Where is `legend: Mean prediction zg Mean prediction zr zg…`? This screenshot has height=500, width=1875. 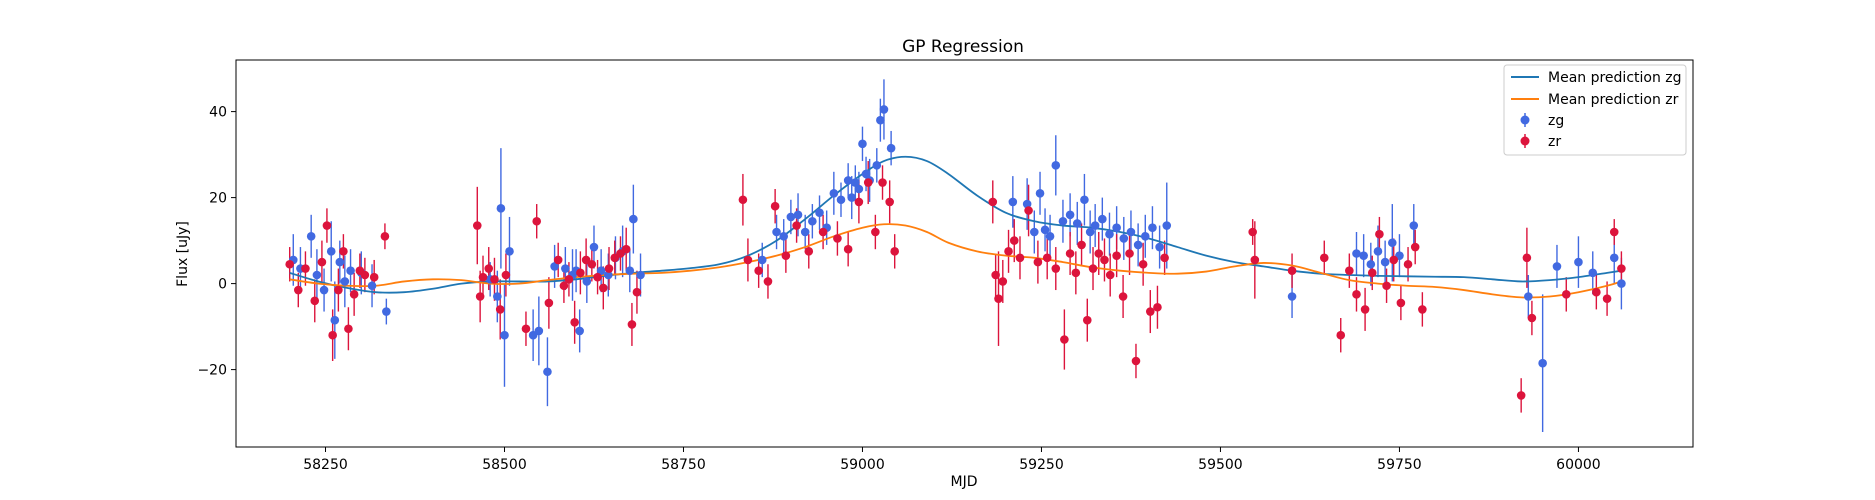
legend: Mean prediction zg Mean prediction zr zg… is located at coordinates (1595, 110).